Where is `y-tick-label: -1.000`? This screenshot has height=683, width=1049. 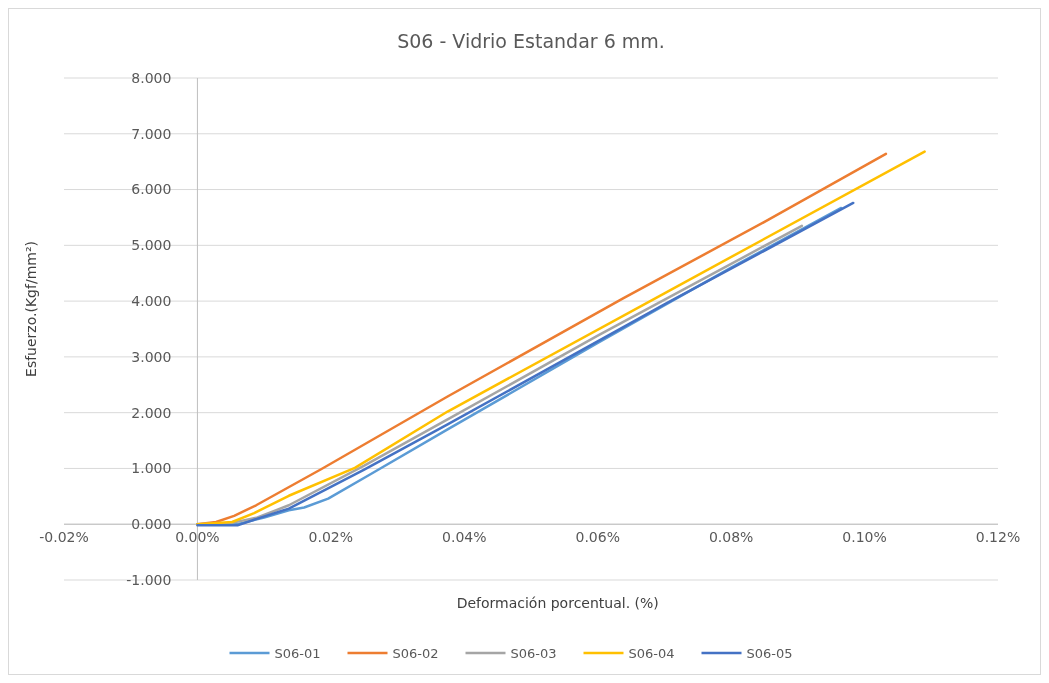 y-tick-label: -1.000 is located at coordinates (149, 579).